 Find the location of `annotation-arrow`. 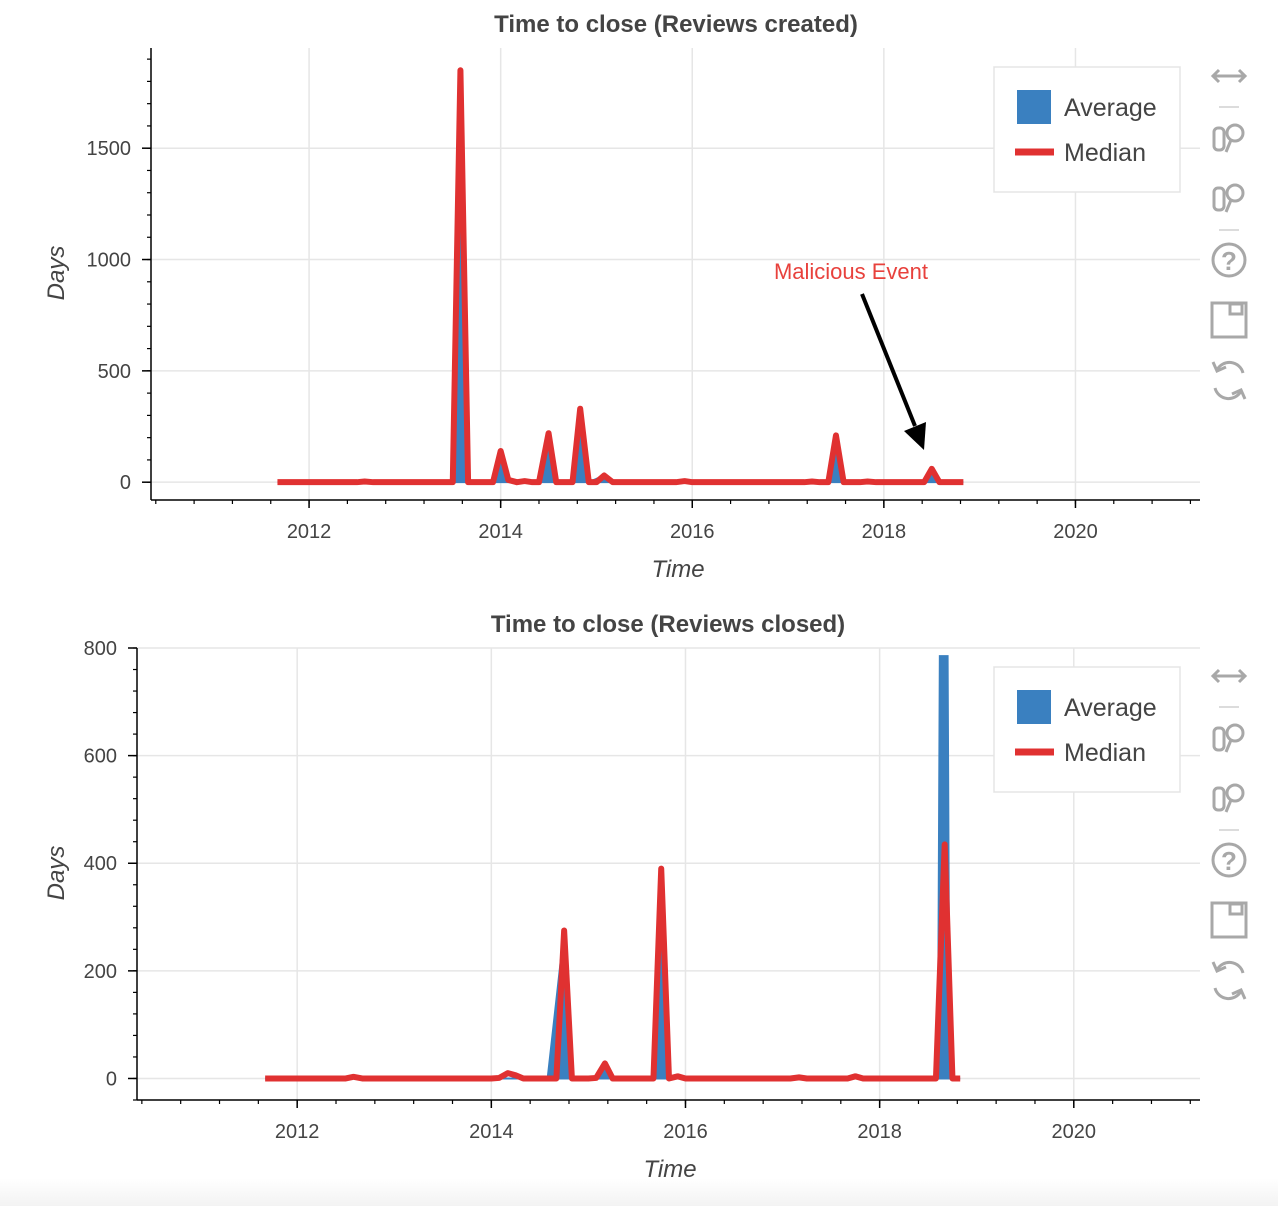

annotation-arrow is located at coordinates (888, 360).